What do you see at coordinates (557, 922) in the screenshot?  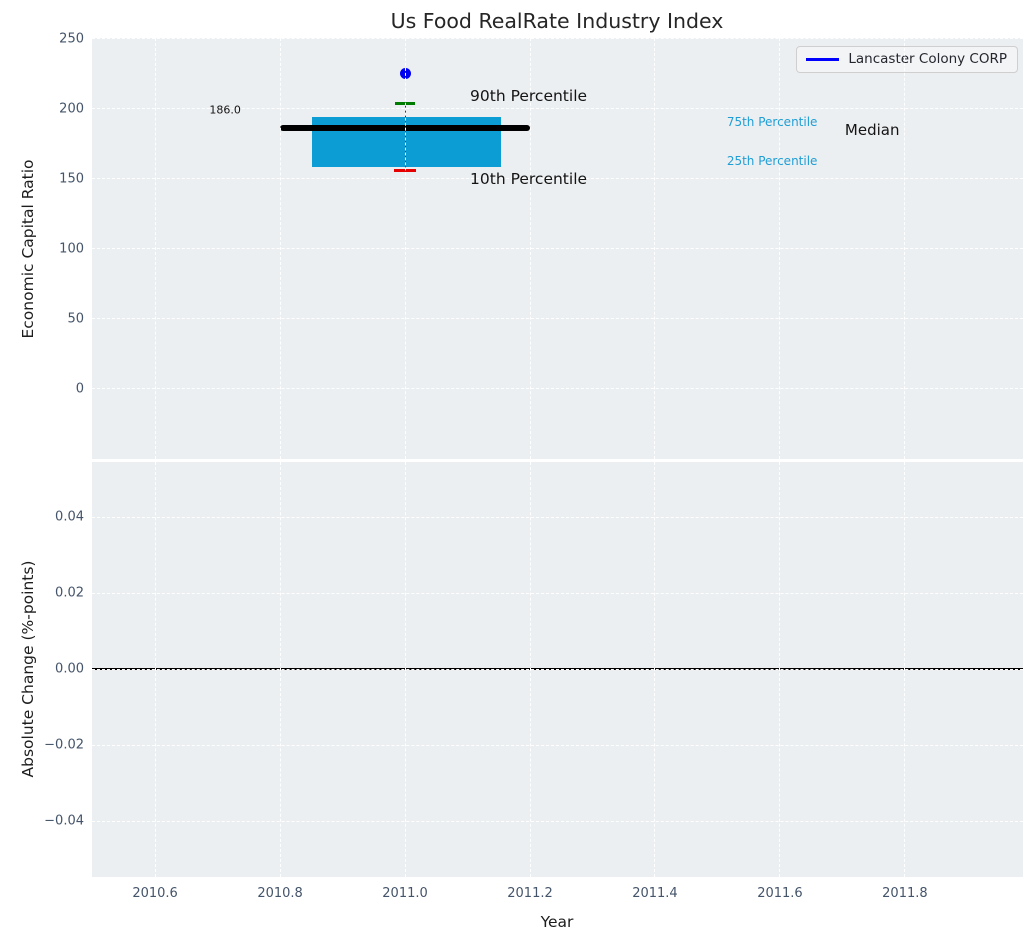 I see `x-axis-label: Year` at bounding box center [557, 922].